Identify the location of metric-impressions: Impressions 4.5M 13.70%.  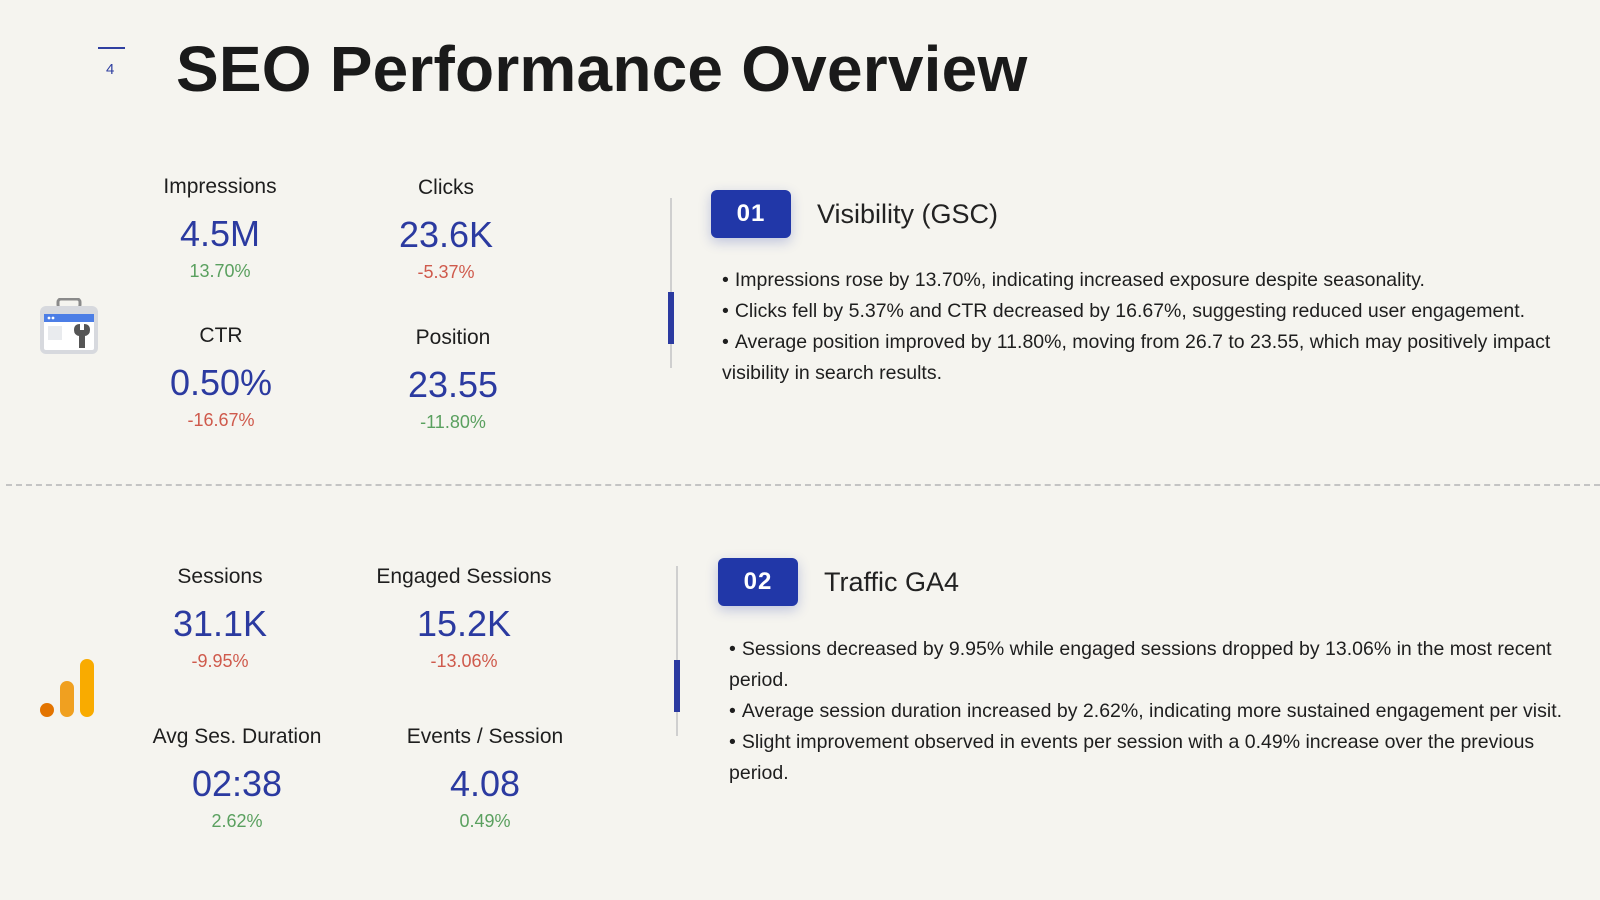
(220, 228).